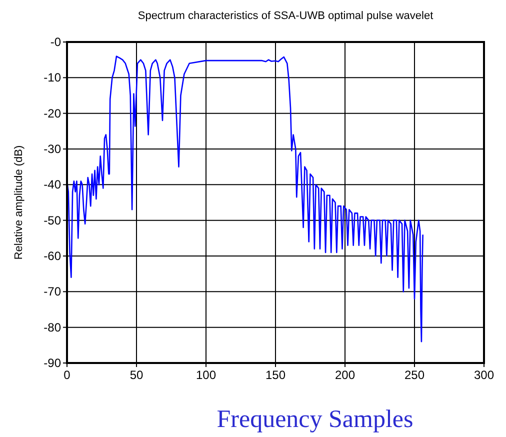  What do you see at coordinates (315, 419) in the screenshot?
I see `x-axis-title: Frequency Samples` at bounding box center [315, 419].